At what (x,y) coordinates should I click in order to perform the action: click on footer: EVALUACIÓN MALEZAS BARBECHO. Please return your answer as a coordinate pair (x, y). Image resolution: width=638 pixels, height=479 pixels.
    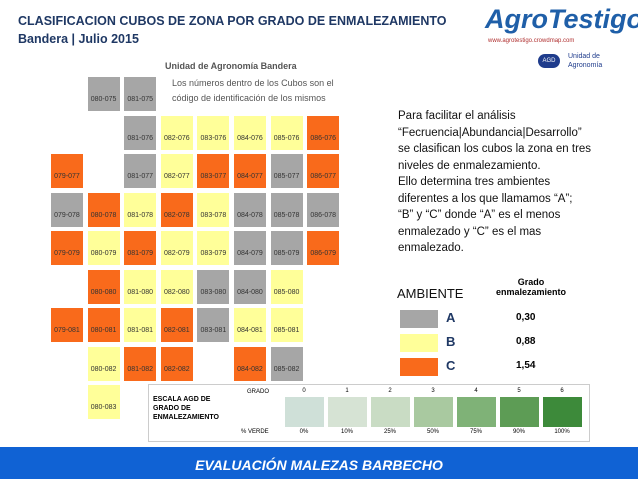
    Looking at the image, I should click on (319, 463).